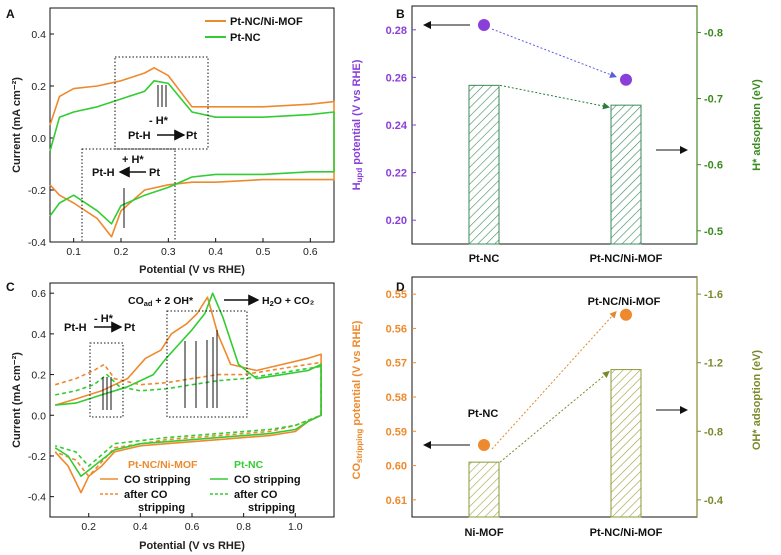 The height and width of the screenshot is (555, 781). Describe the element at coordinates (484, 259) in the screenshot. I see `panel-b-cat-0: Pt-NC` at that location.